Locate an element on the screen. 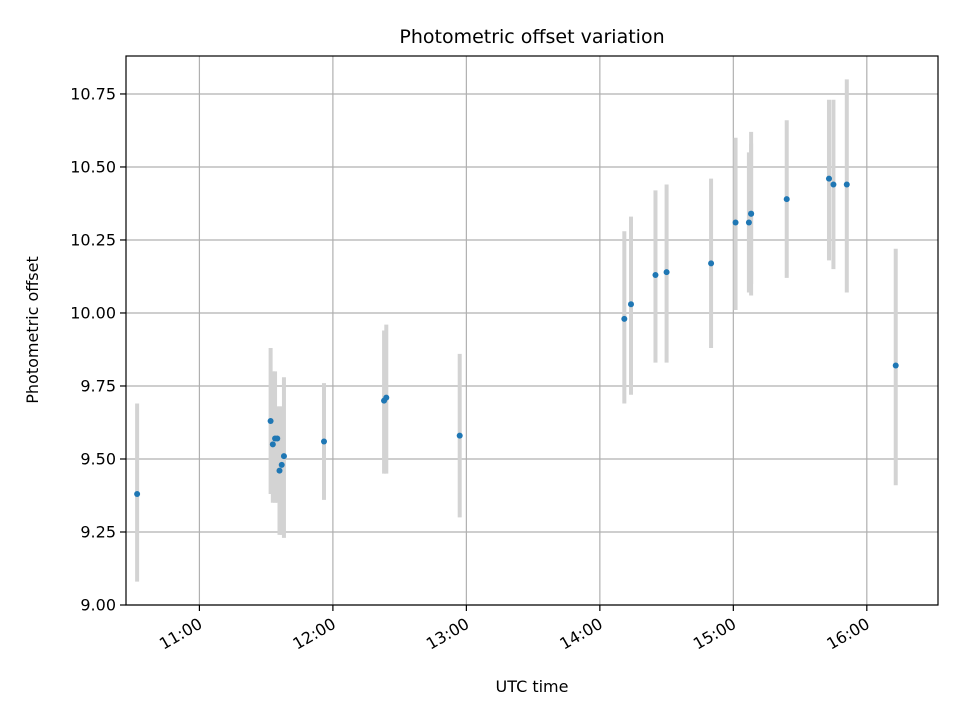  y-tick-label: 9.00 is located at coordinates (98, 605).